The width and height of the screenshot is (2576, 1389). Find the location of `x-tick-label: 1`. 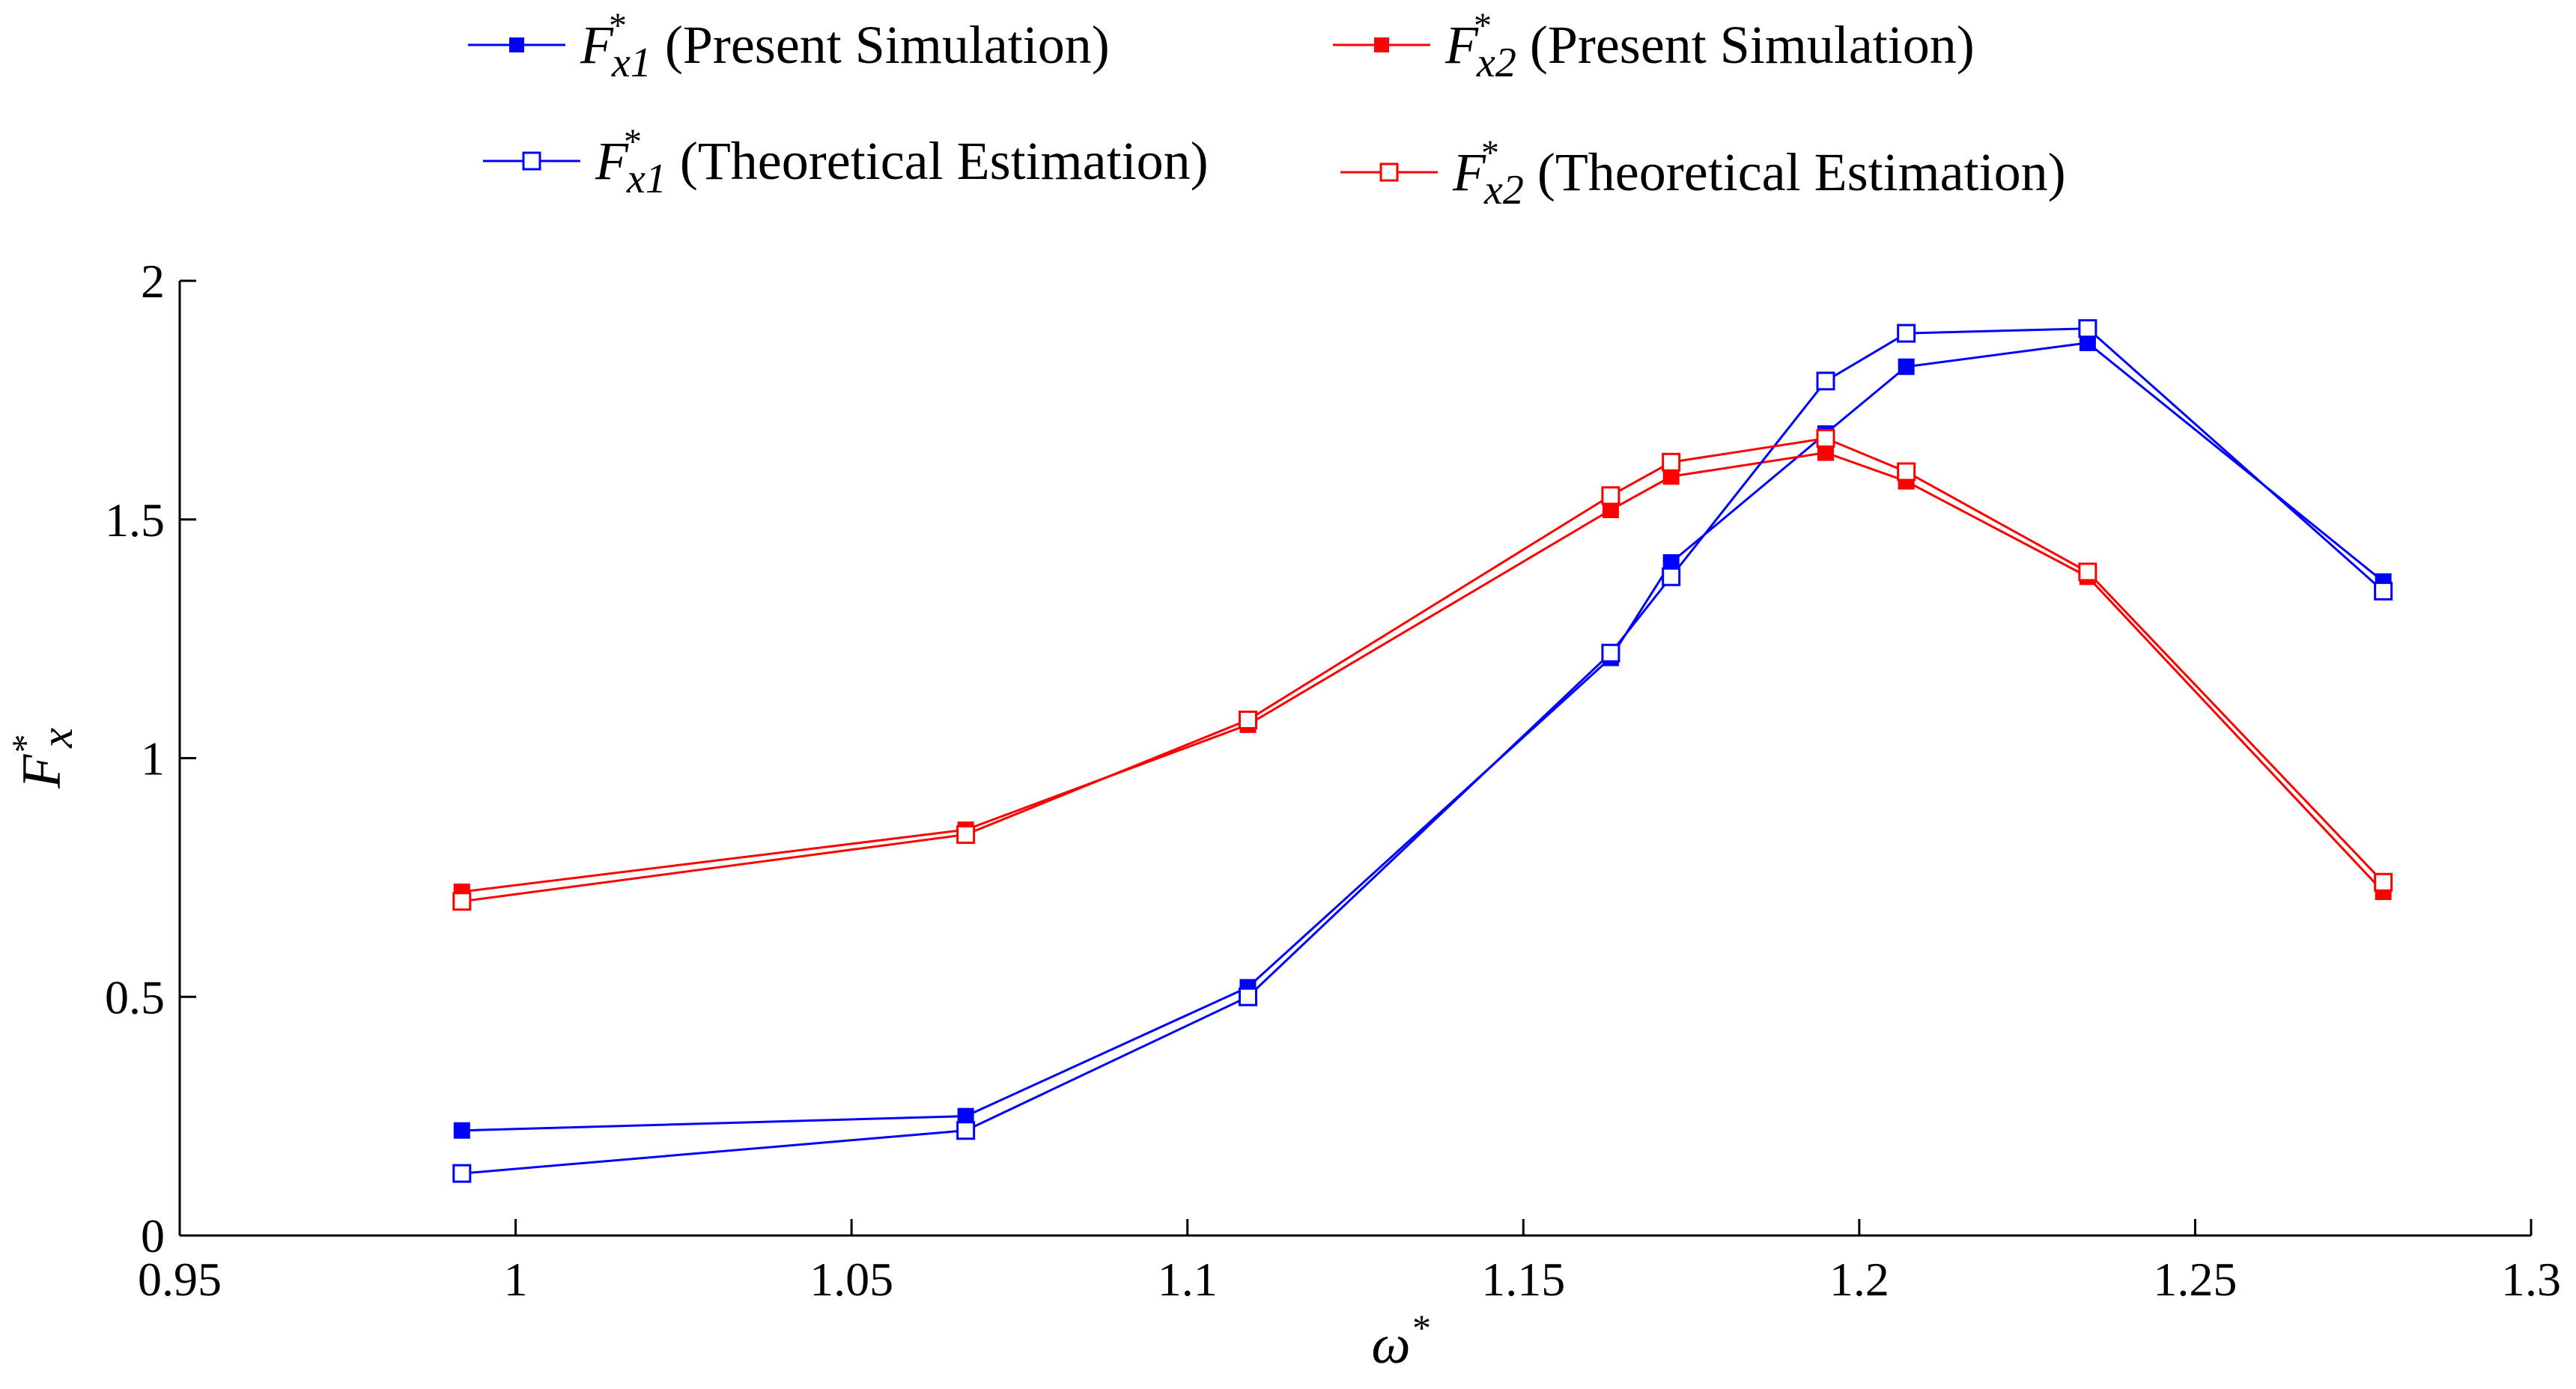

x-tick-label: 1 is located at coordinates (516, 1280).